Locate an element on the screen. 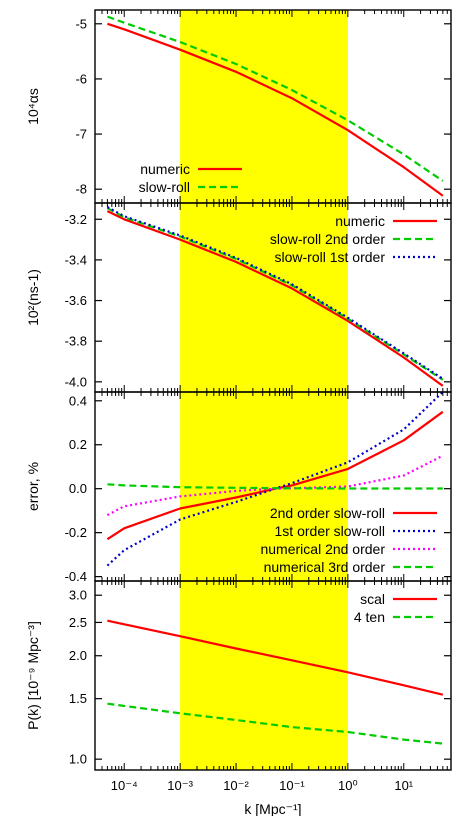 This screenshot has width=471, height=816. y-tick-label: -3.6 is located at coordinates (76, 300).